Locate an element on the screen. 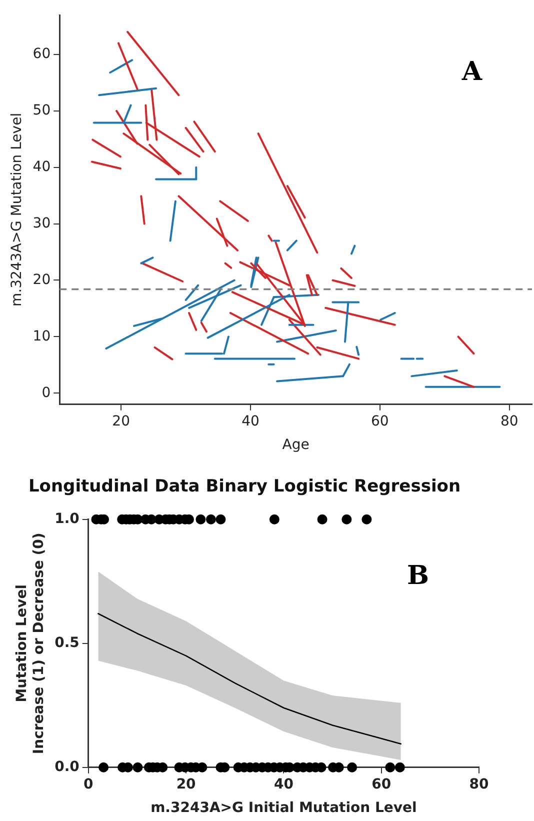  y-tick-label: 0.0 is located at coordinates (67, 767).